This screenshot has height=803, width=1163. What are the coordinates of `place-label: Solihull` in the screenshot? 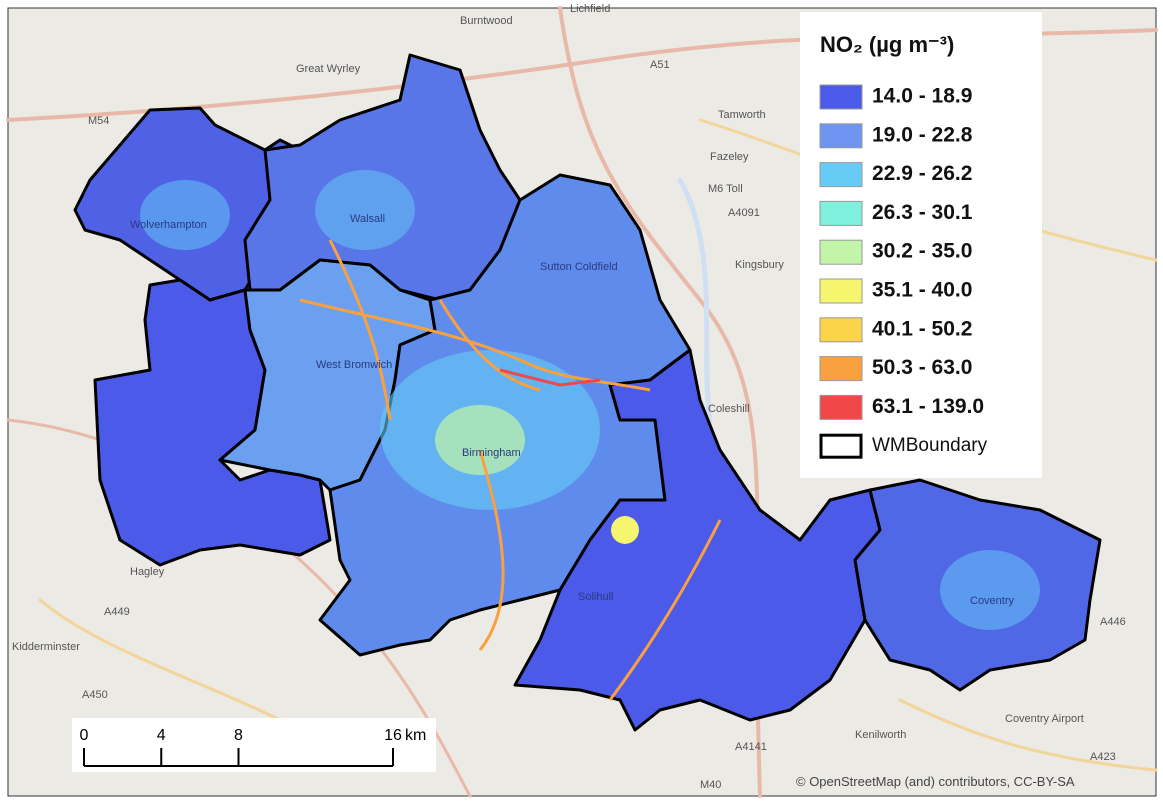 It's located at (595, 597).